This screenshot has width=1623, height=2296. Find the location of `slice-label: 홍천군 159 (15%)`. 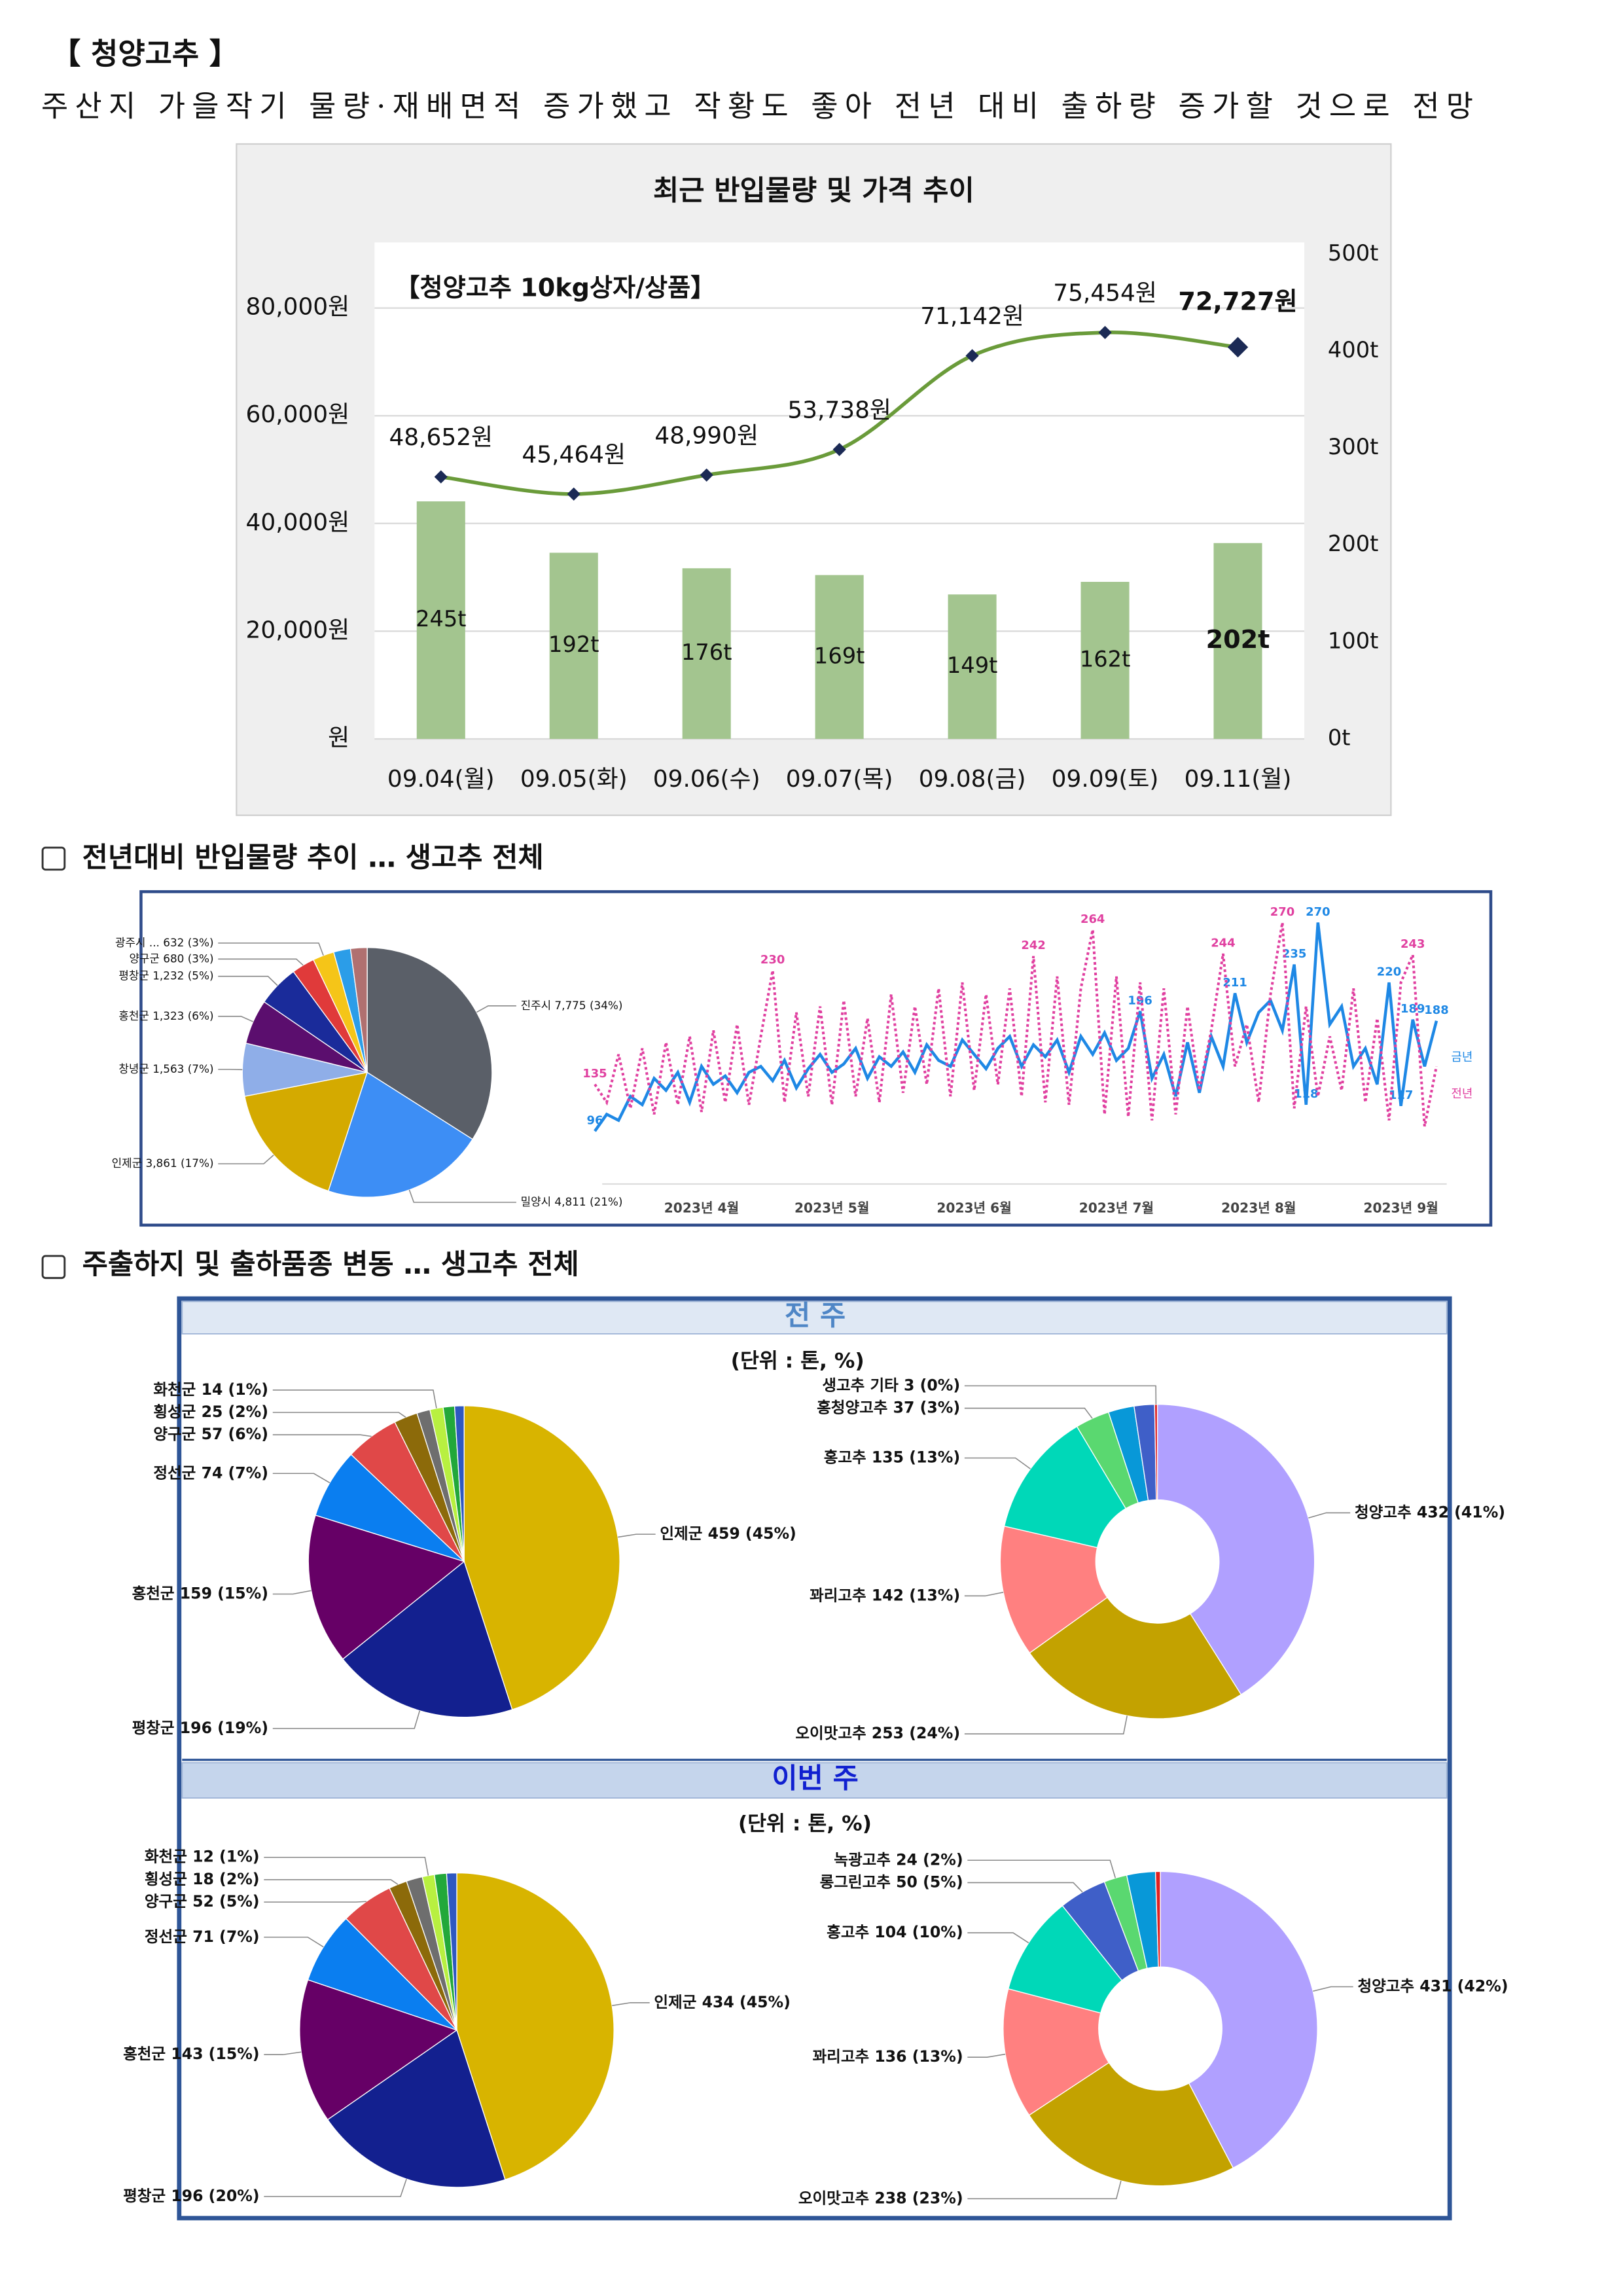

slice-label: 홍천군 159 (15%) is located at coordinates (200, 1593).